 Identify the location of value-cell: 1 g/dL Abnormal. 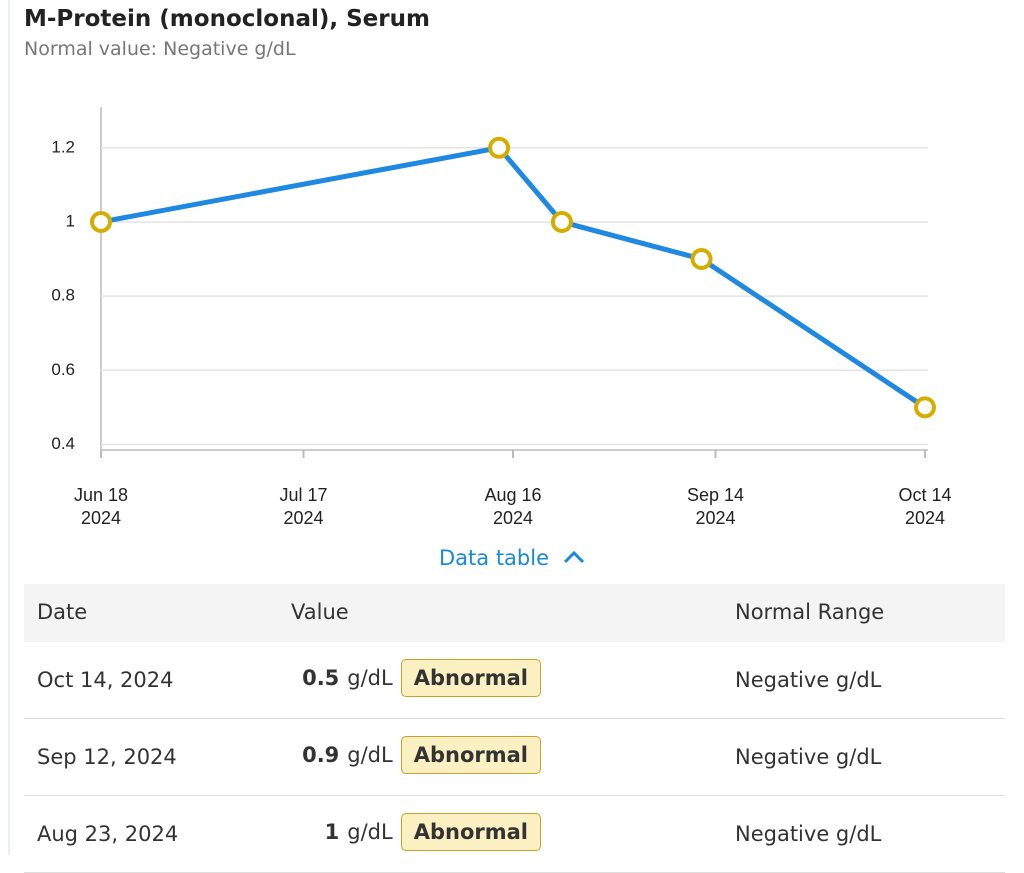
(433, 832).